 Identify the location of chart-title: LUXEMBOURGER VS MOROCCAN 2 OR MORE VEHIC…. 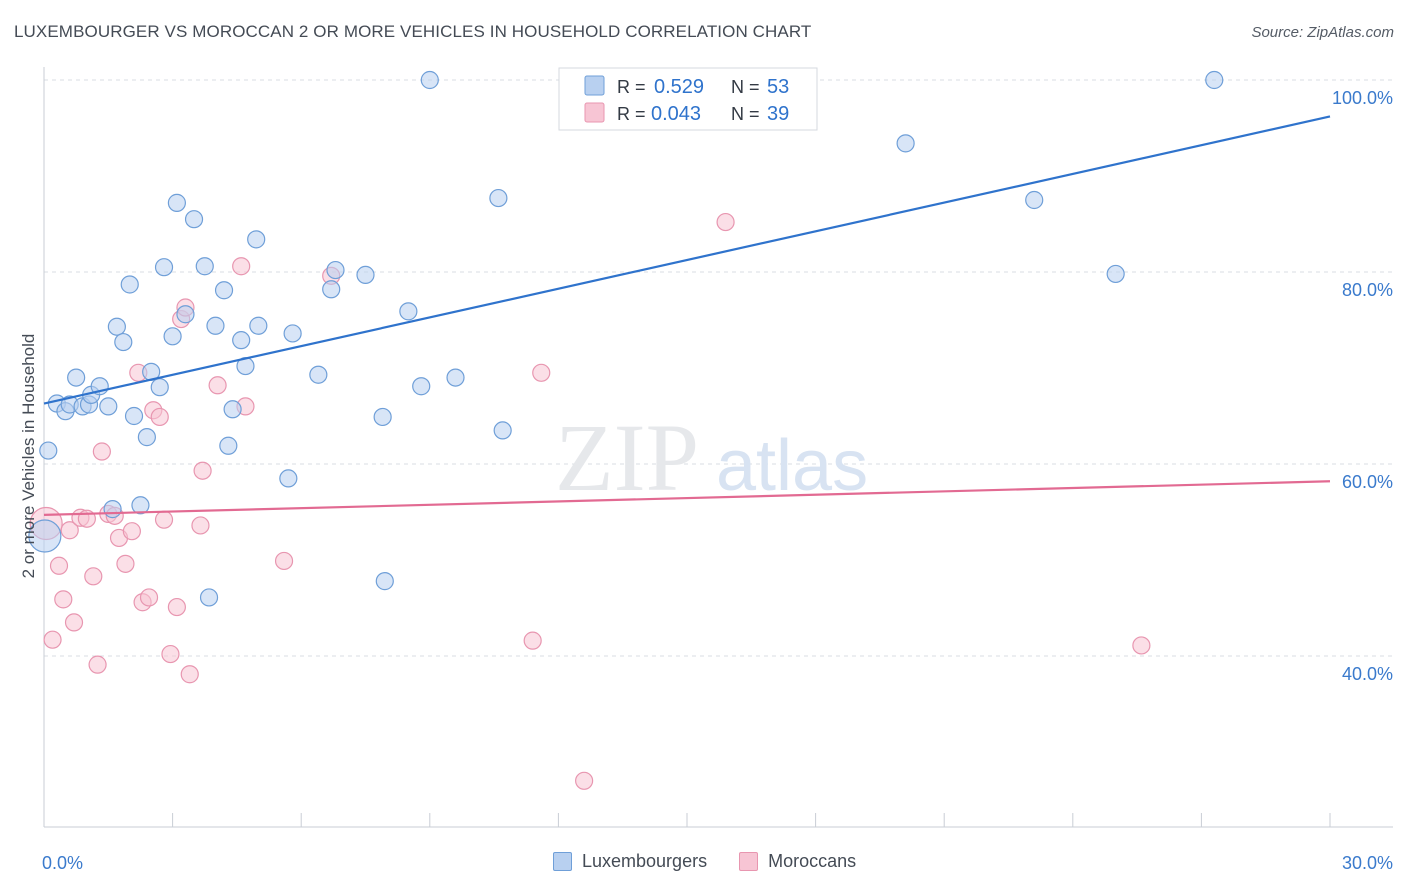
(413, 31).